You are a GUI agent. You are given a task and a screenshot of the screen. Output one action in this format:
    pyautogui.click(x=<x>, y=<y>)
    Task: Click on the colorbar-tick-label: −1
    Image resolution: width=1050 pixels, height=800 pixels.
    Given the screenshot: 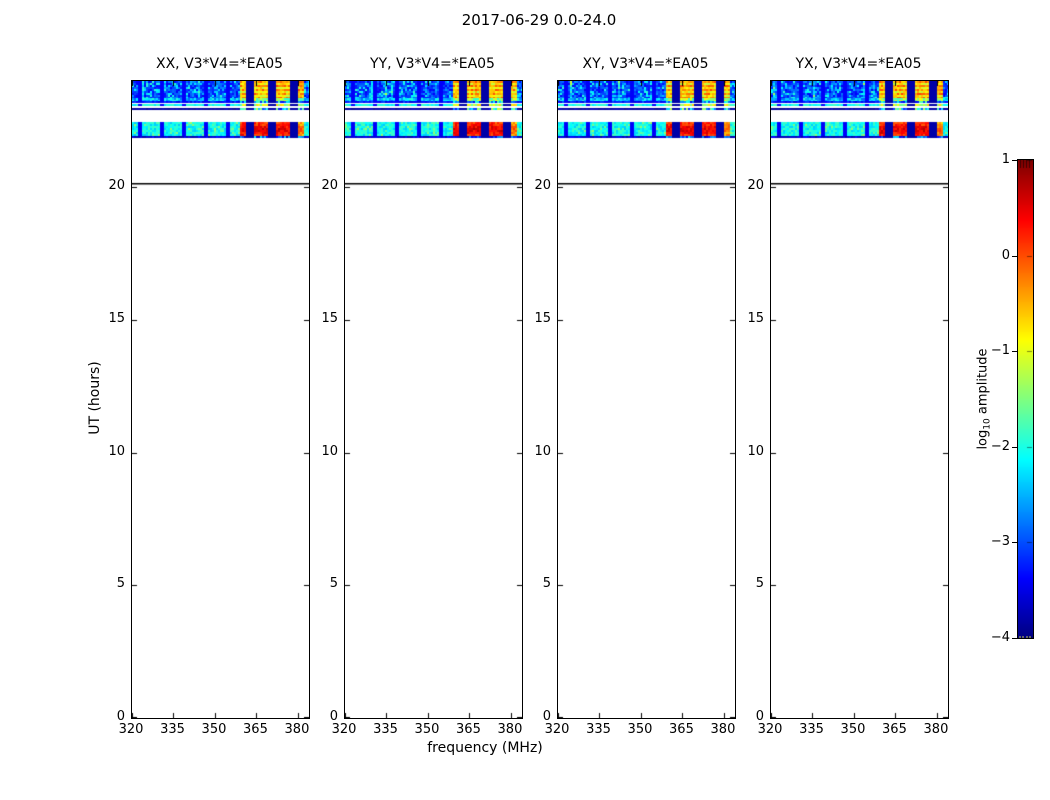 What is the action you would take?
    pyautogui.click(x=1000, y=350)
    